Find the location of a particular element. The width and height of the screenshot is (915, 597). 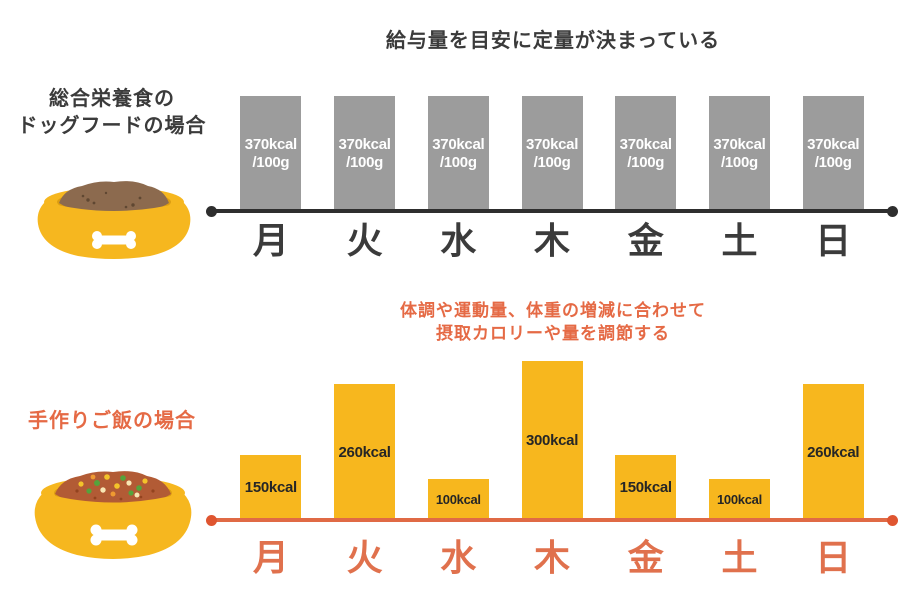

bar-日: 370kcal/100g is located at coordinates (833, 153).